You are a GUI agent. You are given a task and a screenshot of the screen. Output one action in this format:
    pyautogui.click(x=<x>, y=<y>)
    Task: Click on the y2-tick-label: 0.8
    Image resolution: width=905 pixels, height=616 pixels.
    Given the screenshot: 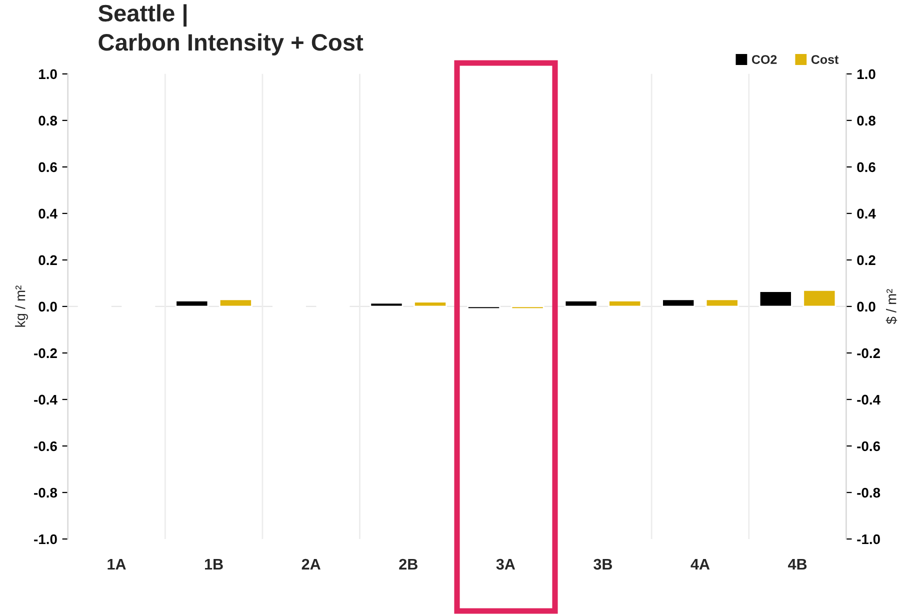 What is the action you would take?
    pyautogui.click(x=866, y=121)
    